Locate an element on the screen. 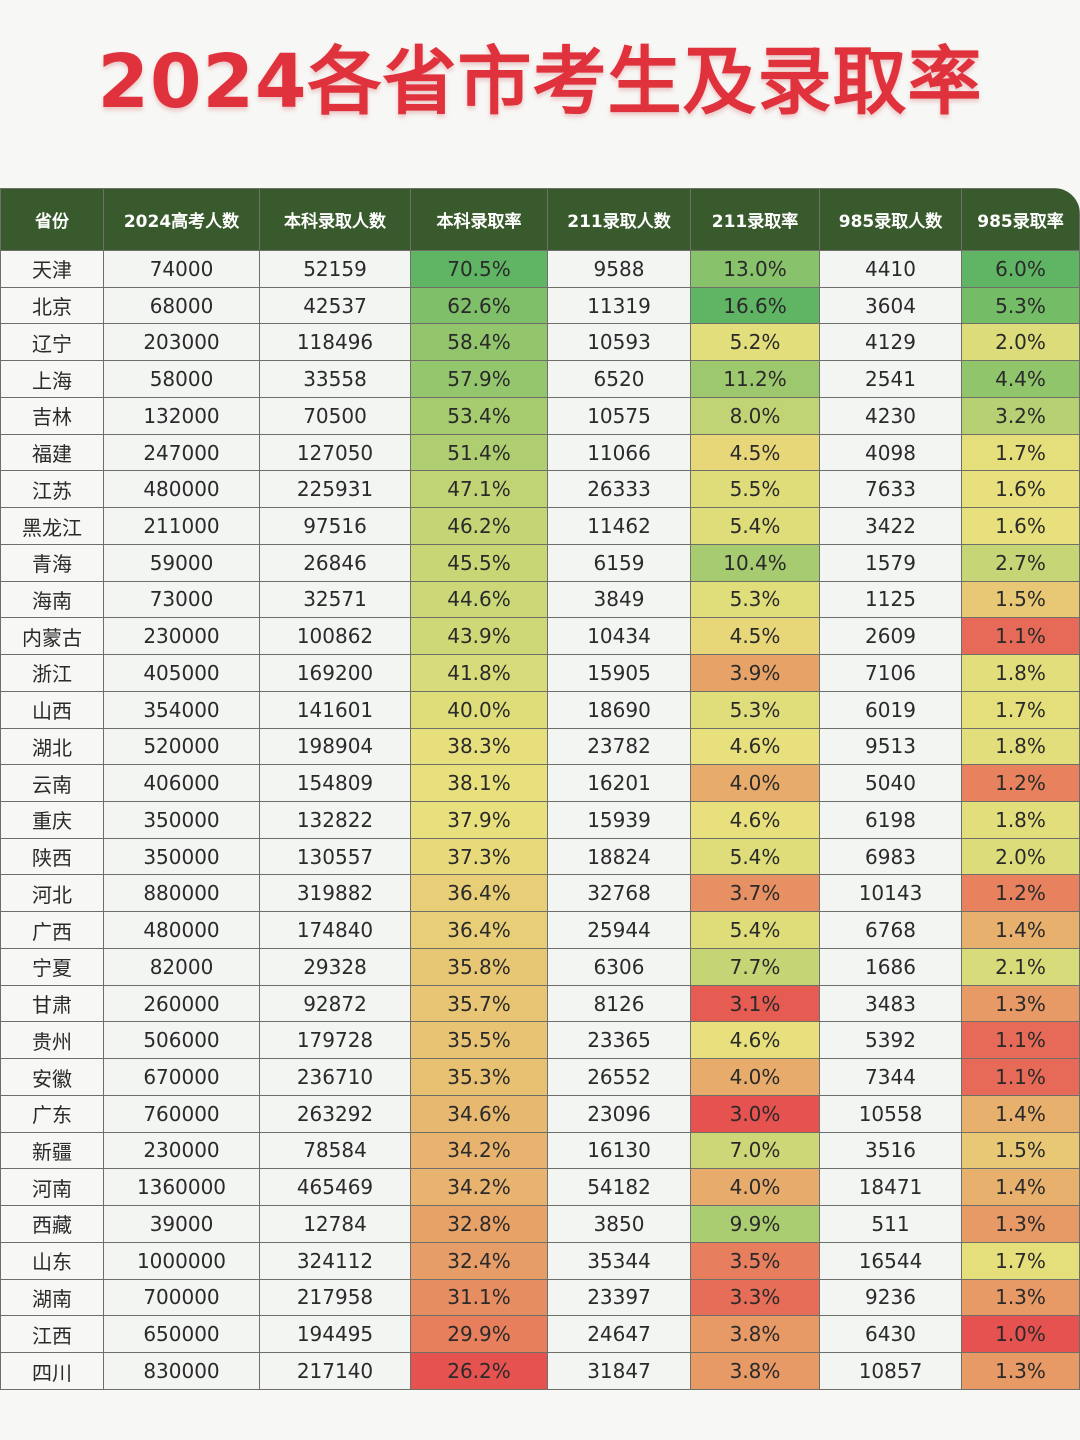 Image resolution: width=1080 pixels, height=1440 pixels. undergrad-admitted-cell: 42537 is located at coordinates (335, 305).